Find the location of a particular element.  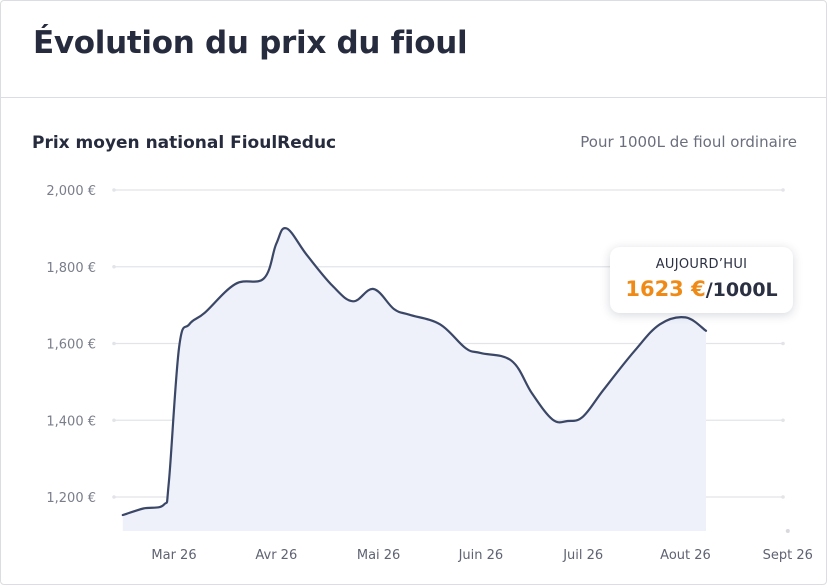

x-tick-label: Avr 26 is located at coordinates (276, 555).